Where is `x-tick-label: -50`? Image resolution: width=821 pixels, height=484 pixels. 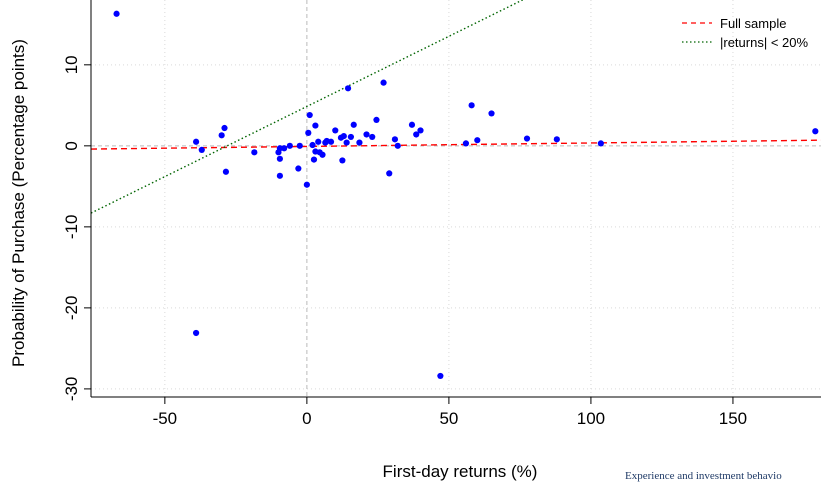
x-tick-label: -50 is located at coordinates (165, 418).